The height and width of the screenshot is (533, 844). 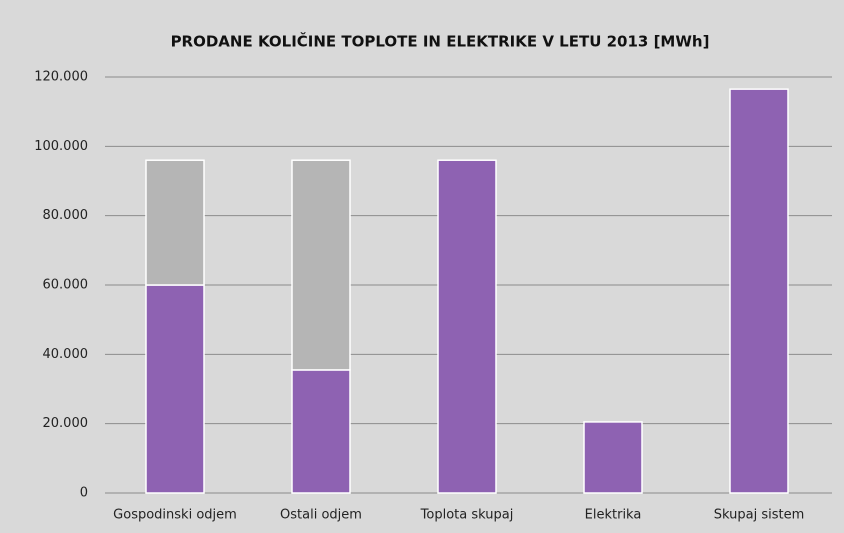 What do you see at coordinates (467, 515) in the screenshot?
I see `x-tick-label: Toplota skupaj` at bounding box center [467, 515].